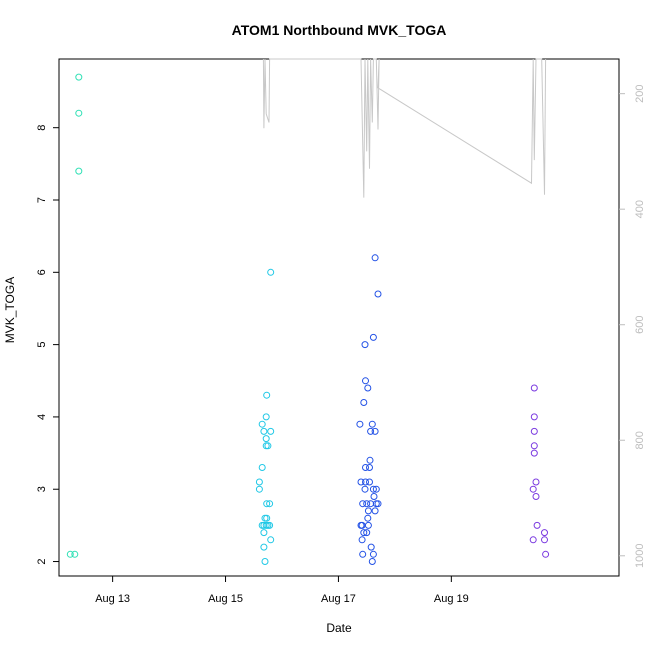 This screenshot has width=650, height=655. What do you see at coordinates (42, 417) in the screenshot?
I see `y-tick-label: 4` at bounding box center [42, 417].